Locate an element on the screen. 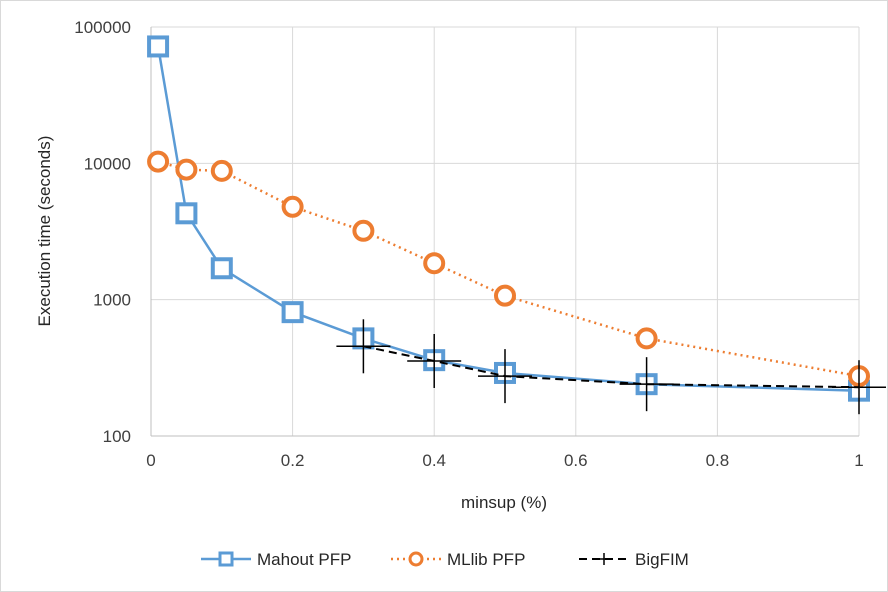  legend-item: MLlib PFP is located at coordinates (458, 559).